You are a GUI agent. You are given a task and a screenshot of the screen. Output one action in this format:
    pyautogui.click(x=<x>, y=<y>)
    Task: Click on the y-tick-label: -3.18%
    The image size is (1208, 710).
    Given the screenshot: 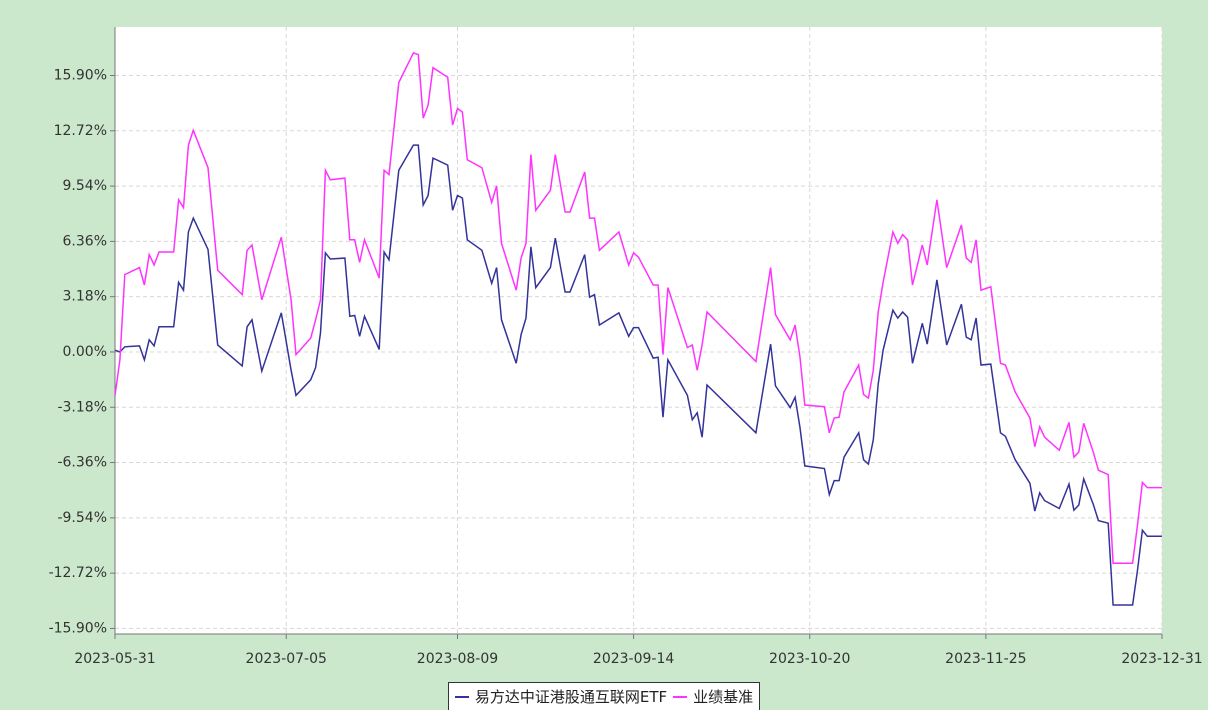 What is the action you would take?
    pyautogui.click(x=82, y=407)
    